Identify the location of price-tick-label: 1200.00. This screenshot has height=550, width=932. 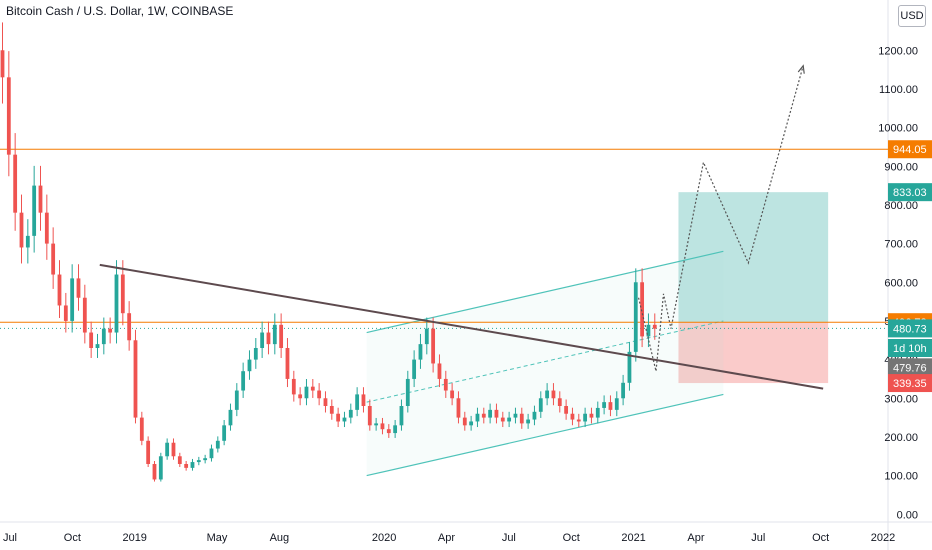
(898, 51).